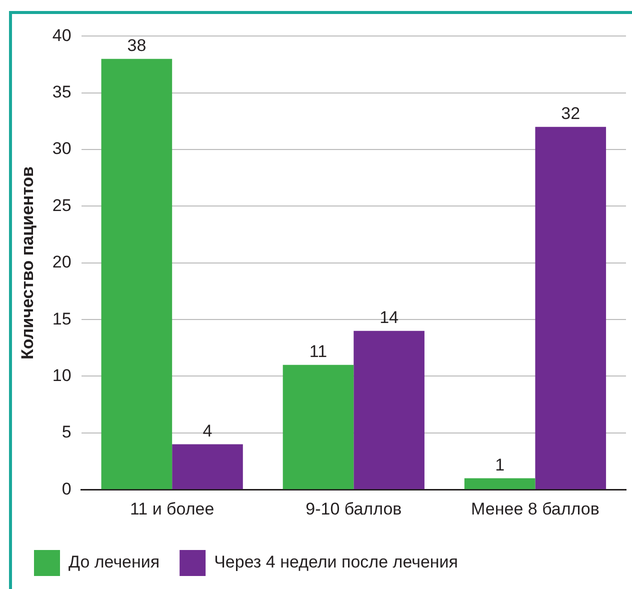 This screenshot has height=589, width=632. What do you see at coordinates (67, 488) in the screenshot?
I see `y-tick-label: 0` at bounding box center [67, 488].